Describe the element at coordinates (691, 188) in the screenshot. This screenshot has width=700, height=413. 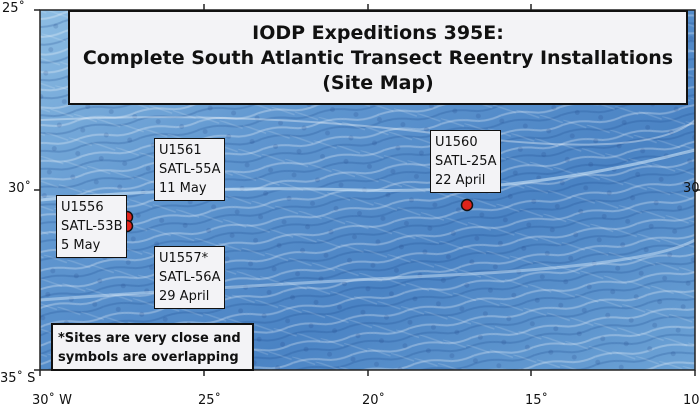
I see `lat-label-30-right: 30˚` at that location.